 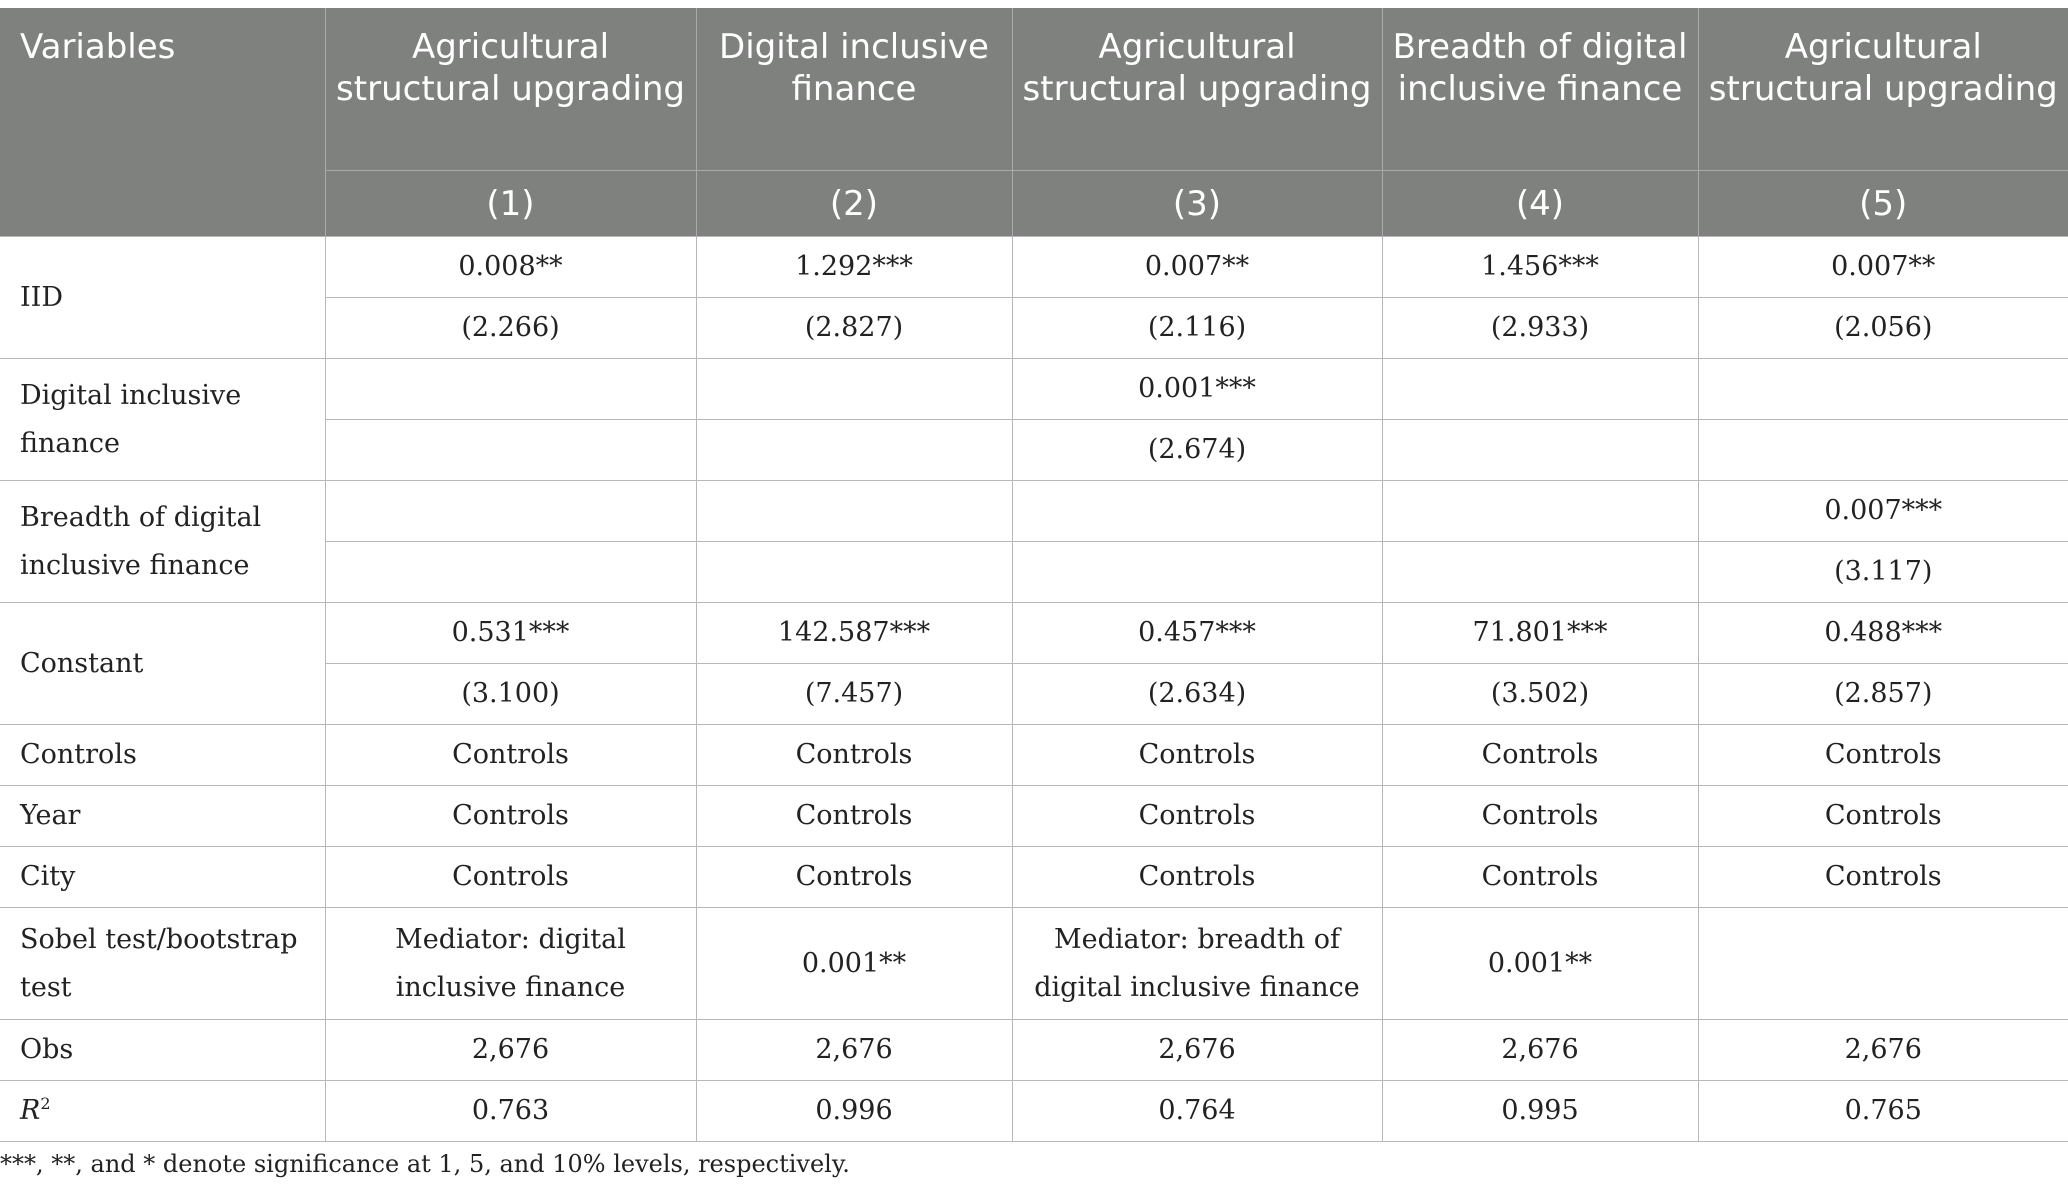 I want to click on header-row-numbers: (1) (2) (3) (4) (5), so click(x=1034, y=203).